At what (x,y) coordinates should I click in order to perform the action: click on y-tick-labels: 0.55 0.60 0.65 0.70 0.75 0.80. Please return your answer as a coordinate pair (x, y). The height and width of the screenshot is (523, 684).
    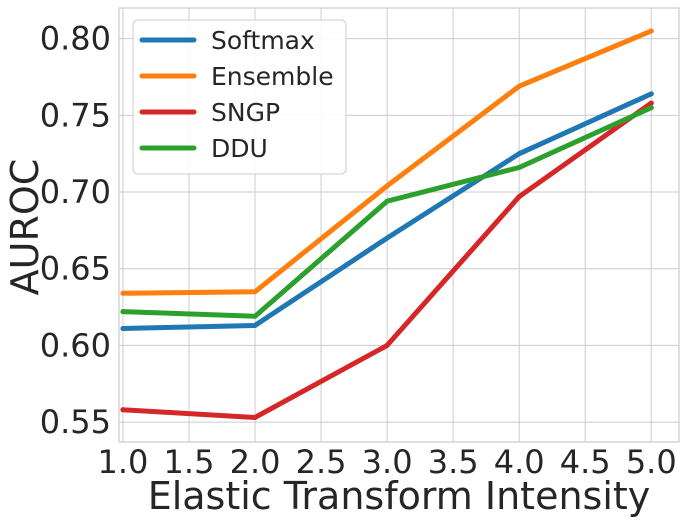
    Looking at the image, I should click on (75, 230).